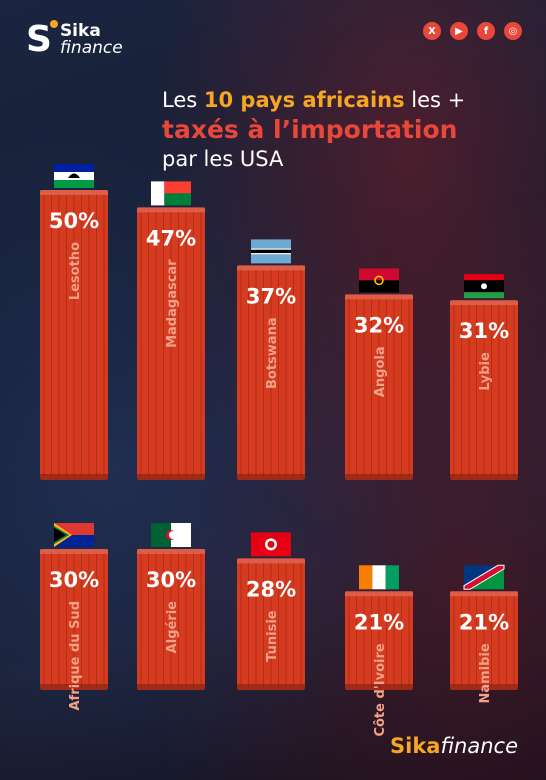  I want to click on madagascar-flag, so click(171, 193).